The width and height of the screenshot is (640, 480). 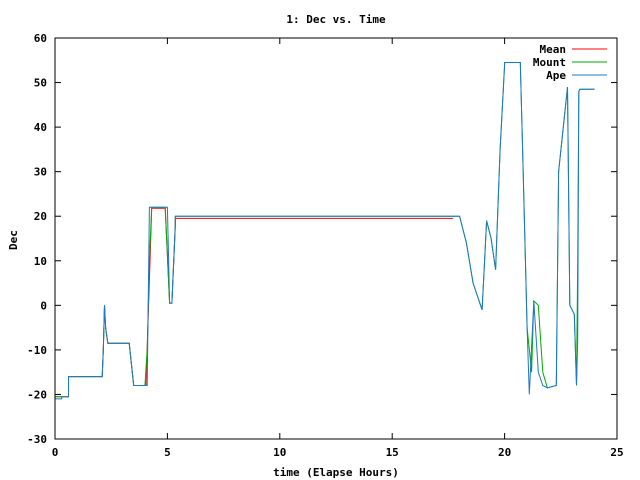 What do you see at coordinates (556, 75) in the screenshot?
I see `legend-label: Ape` at bounding box center [556, 75].